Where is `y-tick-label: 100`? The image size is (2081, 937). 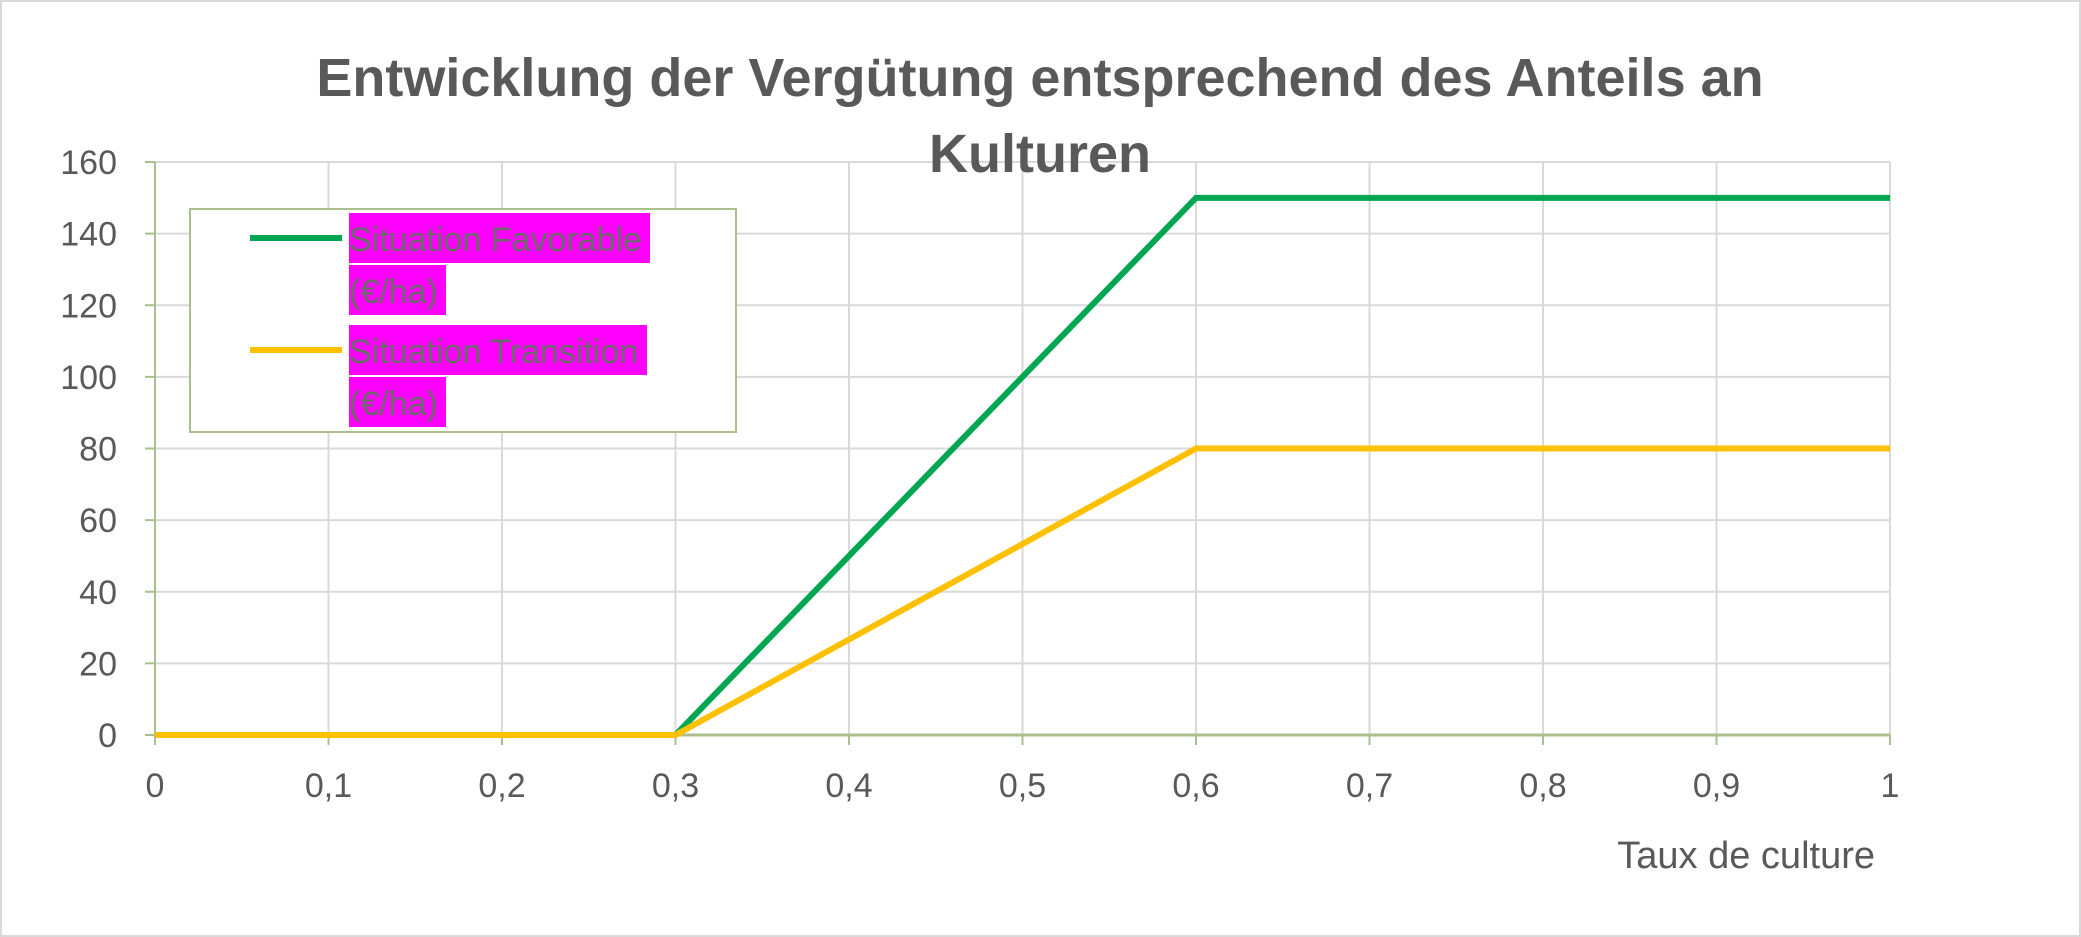
y-tick-label: 100 is located at coordinates (88, 378).